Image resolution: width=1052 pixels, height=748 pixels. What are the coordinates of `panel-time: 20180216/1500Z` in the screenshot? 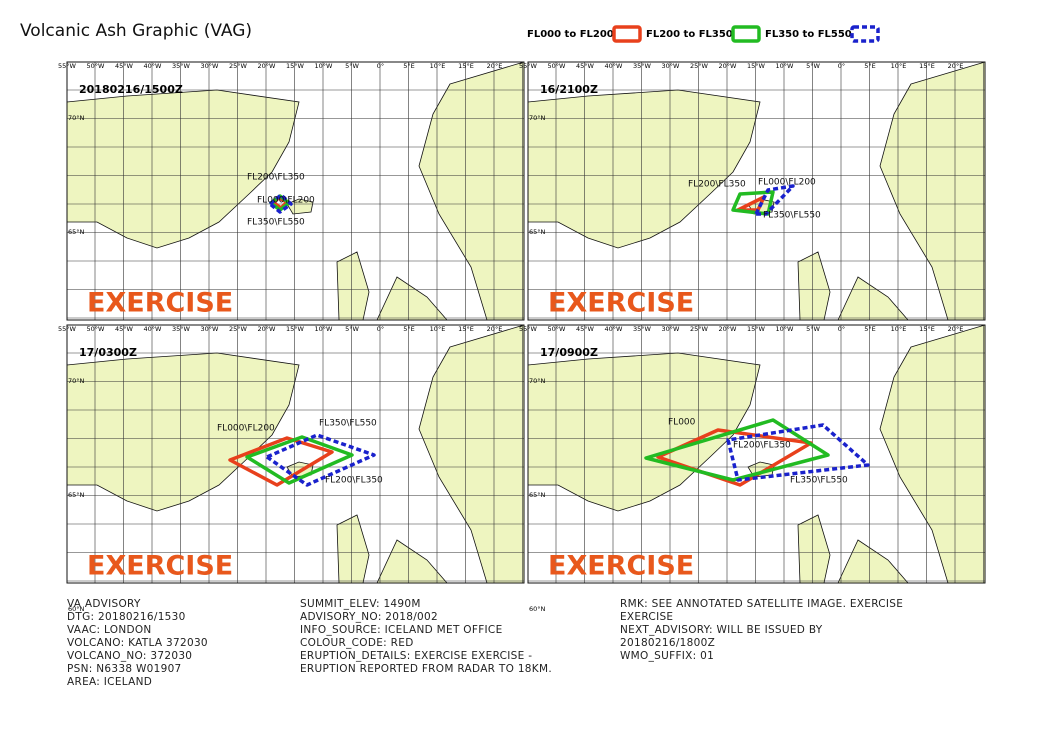 It's located at (131, 89).